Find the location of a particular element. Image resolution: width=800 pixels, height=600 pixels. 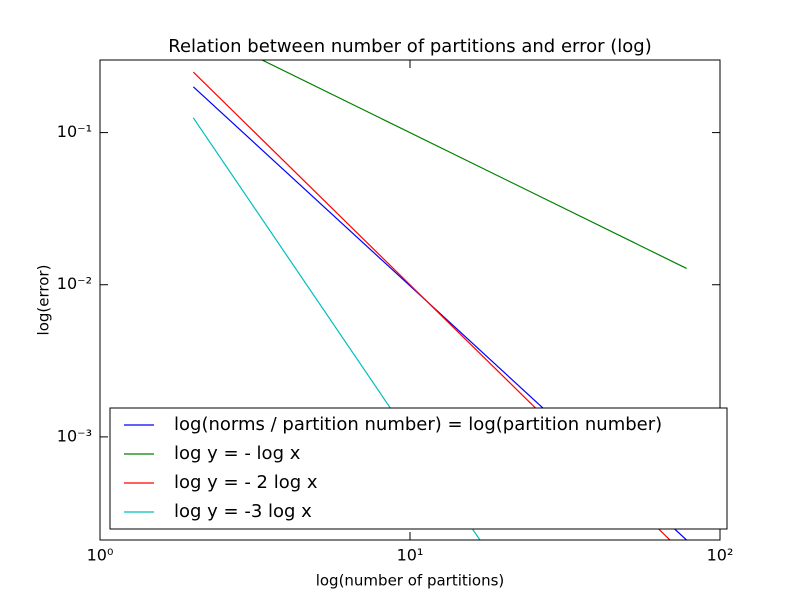

x-tick-label: 10² is located at coordinates (720, 555).